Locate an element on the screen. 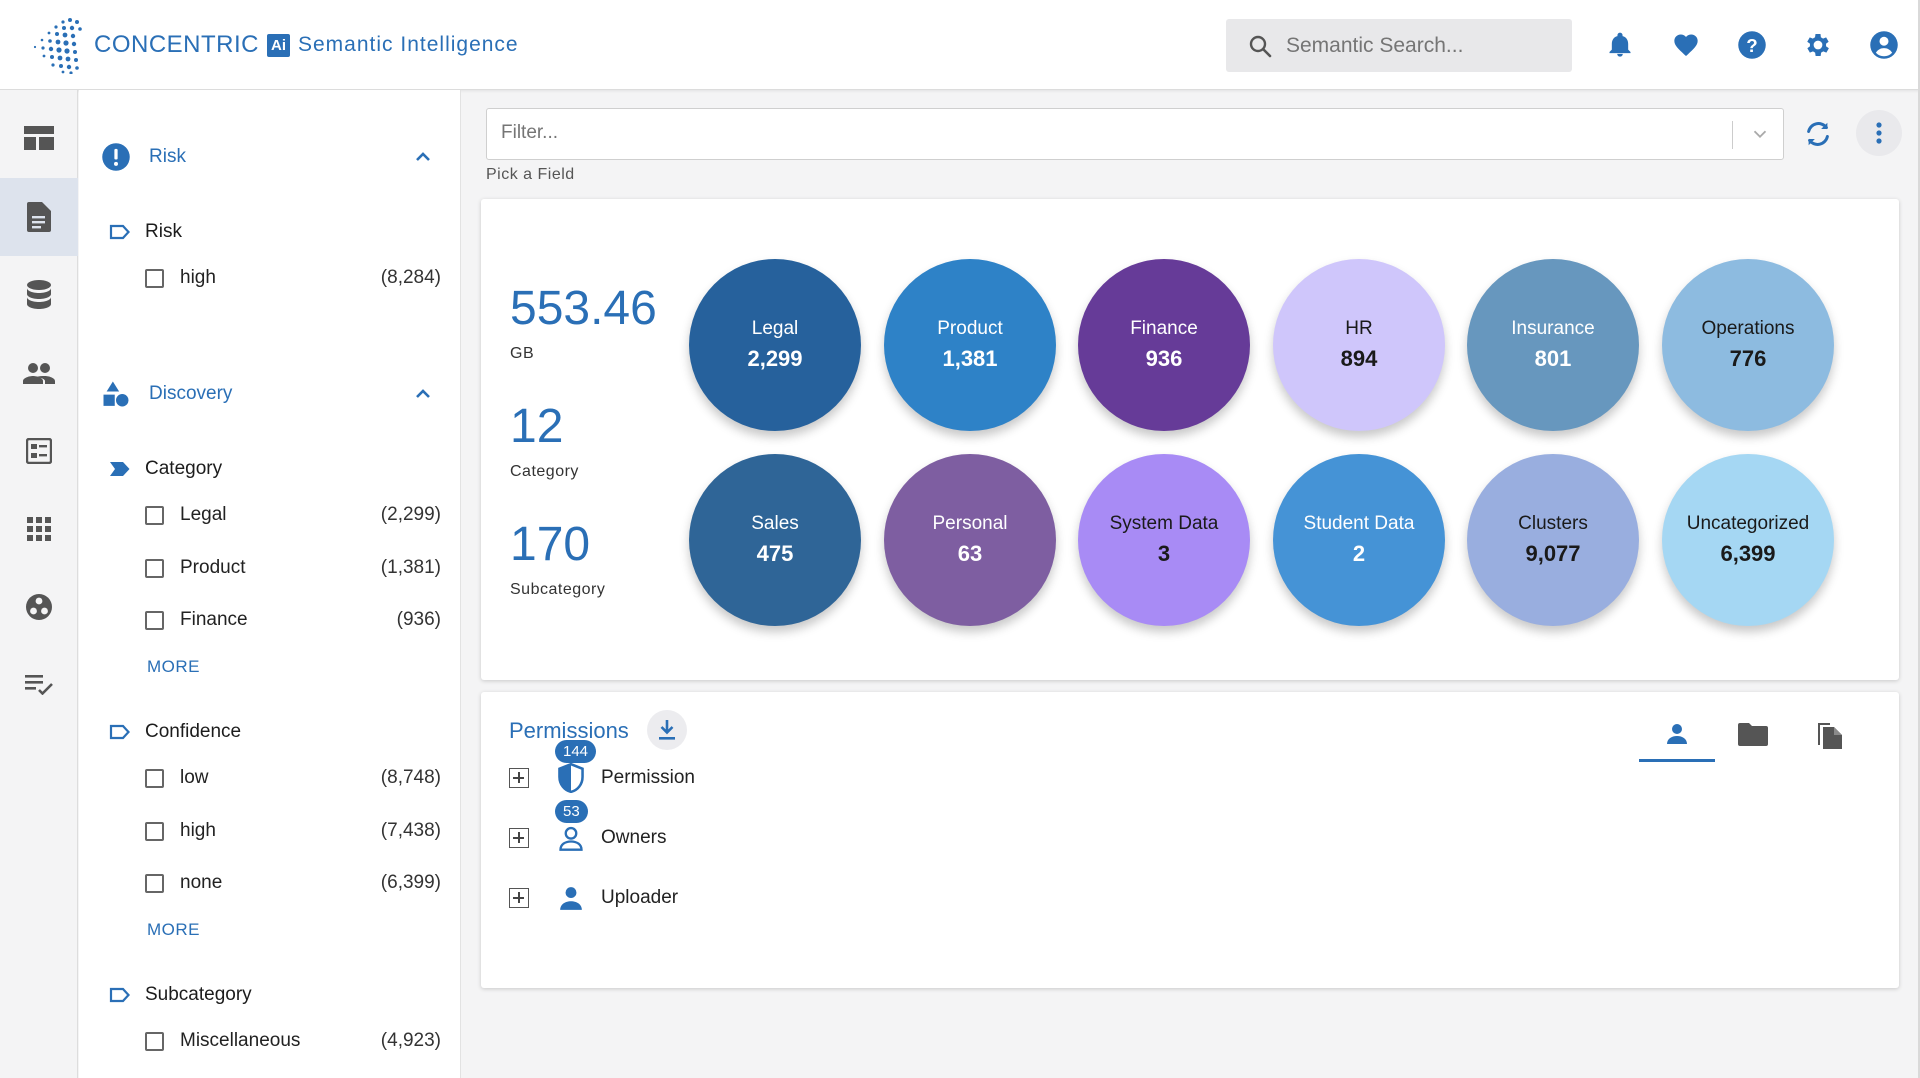  help-icon: ? is located at coordinates (1752, 45).